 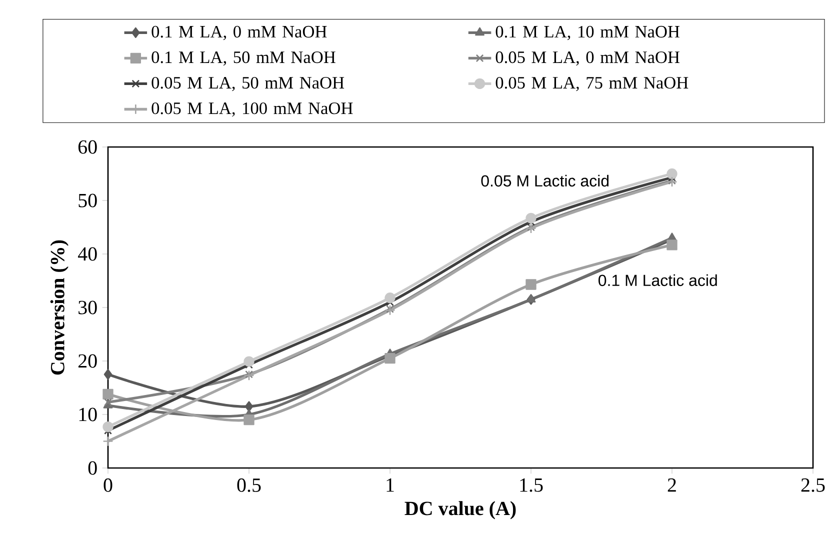 I want to click on x-tick-label: 1.5, so click(x=531, y=485).